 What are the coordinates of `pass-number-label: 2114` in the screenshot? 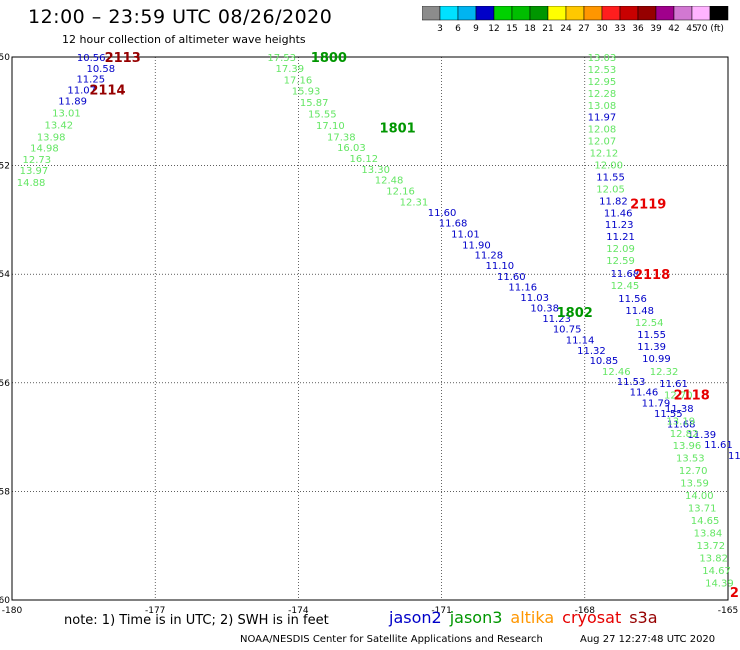 It's located at (107, 91).